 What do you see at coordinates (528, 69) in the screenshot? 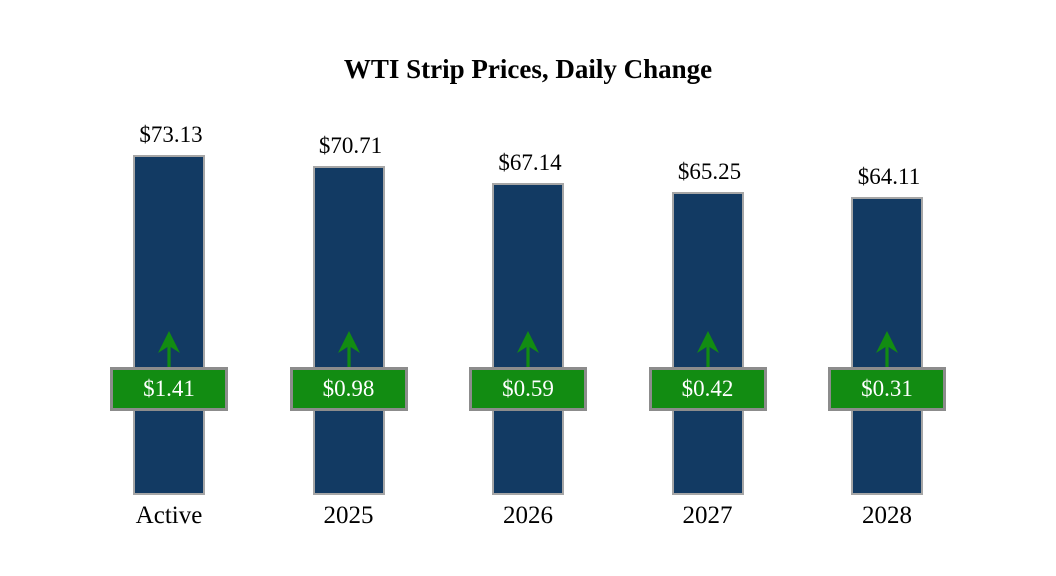
I see `chart-title: WTI Strip Prices, Daily Change` at bounding box center [528, 69].